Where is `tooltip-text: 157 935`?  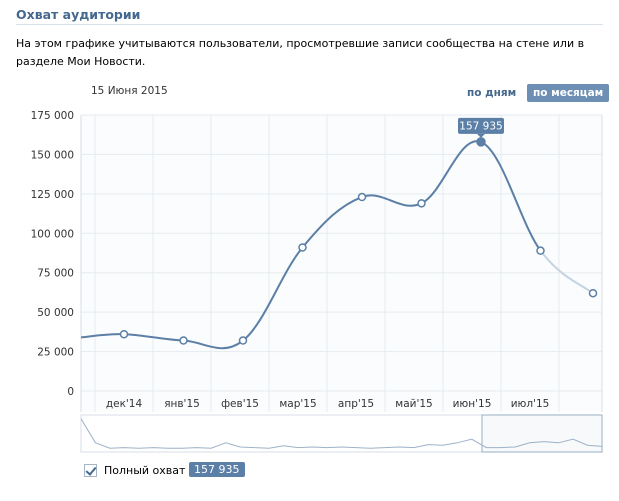 tooltip-text: 157 935 is located at coordinates (480, 126).